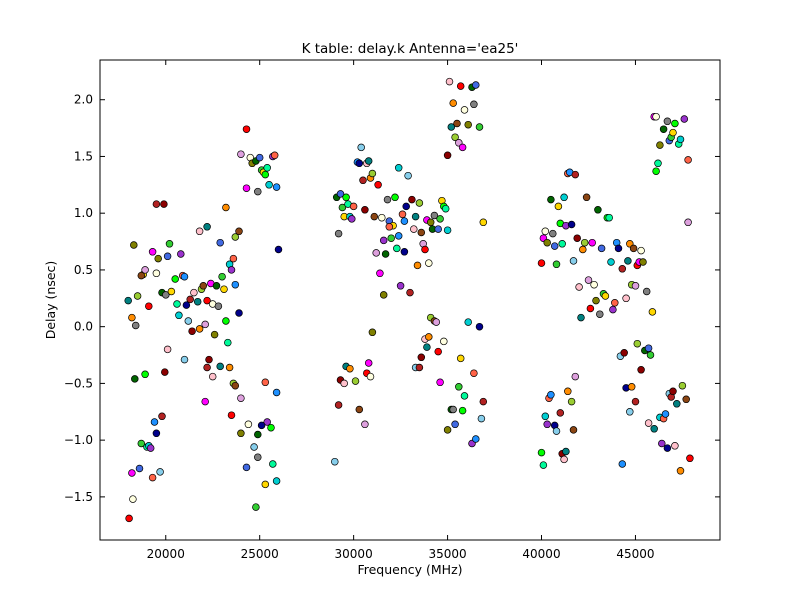  Describe the element at coordinates (635, 554) in the screenshot. I see `x-tick-label: 45000` at that location.